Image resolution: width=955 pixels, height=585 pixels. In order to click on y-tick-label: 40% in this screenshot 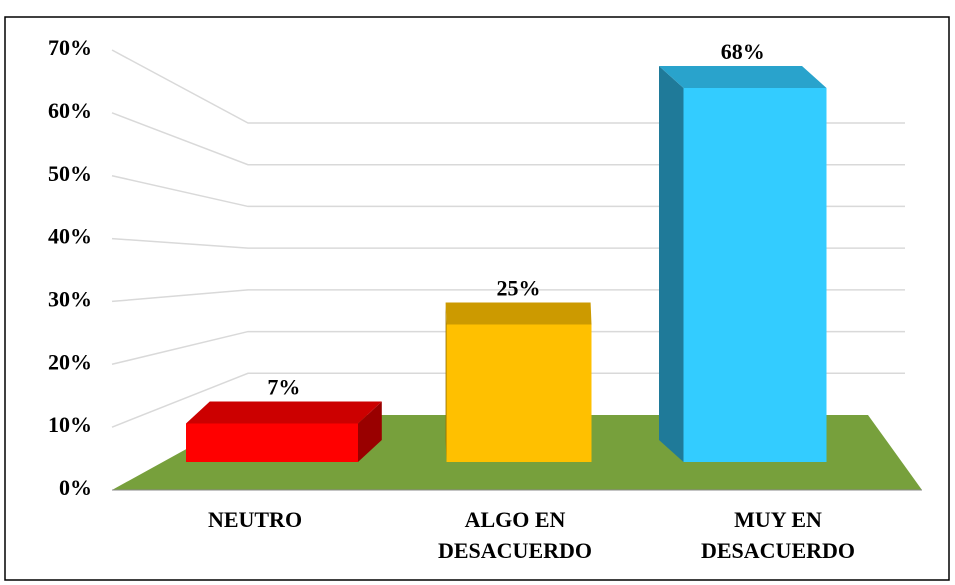, I will do `click(70, 236)`.